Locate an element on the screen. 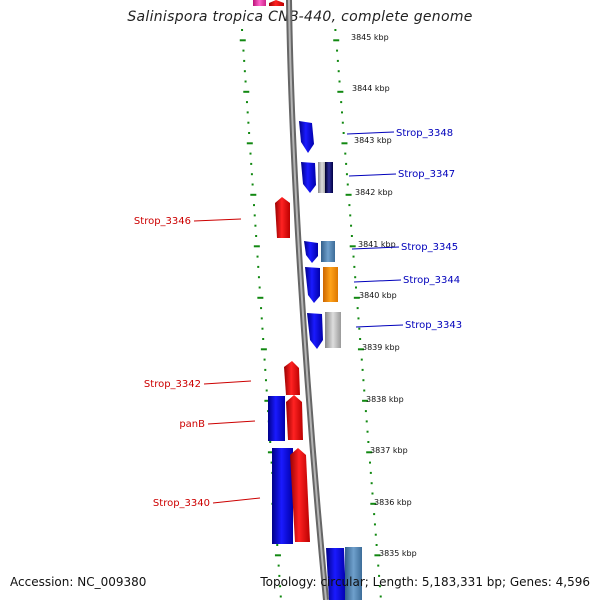  tick-label: 3835 kbp is located at coordinates (398, 553).